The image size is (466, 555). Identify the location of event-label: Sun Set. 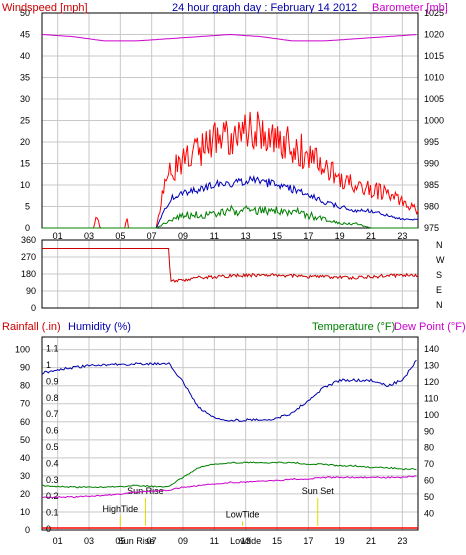
(318, 491).